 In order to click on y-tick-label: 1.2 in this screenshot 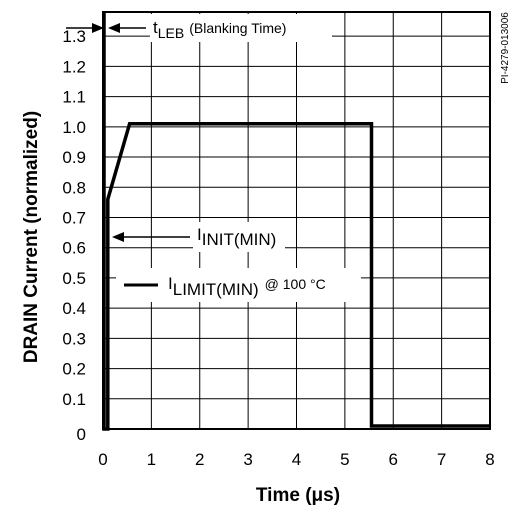, I will do `click(74, 66)`.